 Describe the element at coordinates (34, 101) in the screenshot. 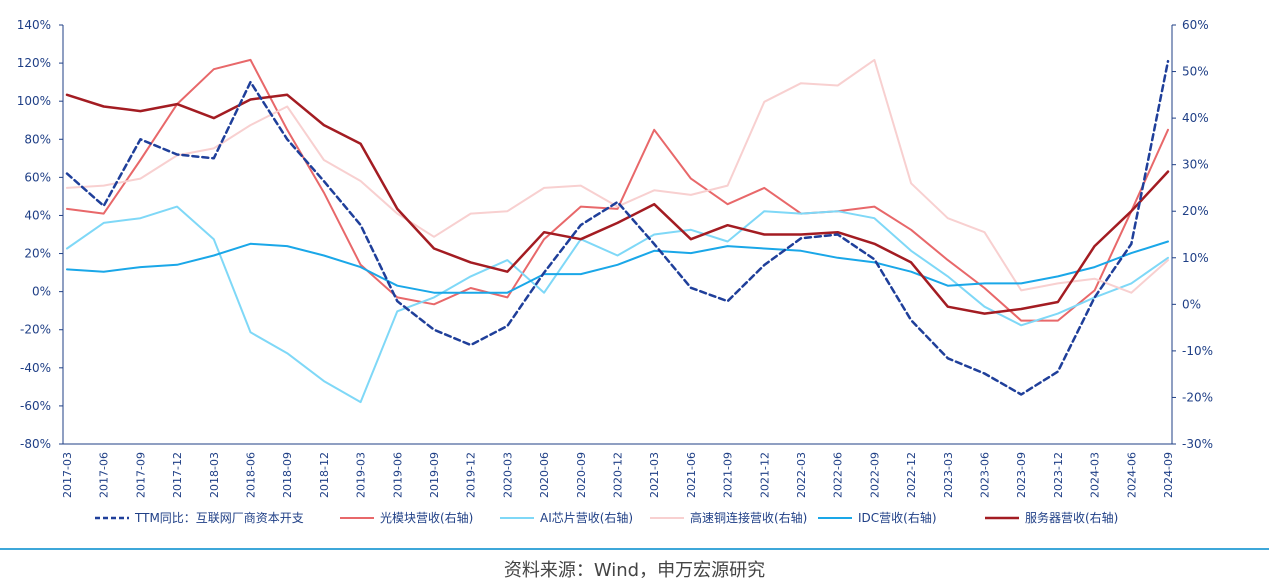

I see `left-tick-label: 100%` at that location.